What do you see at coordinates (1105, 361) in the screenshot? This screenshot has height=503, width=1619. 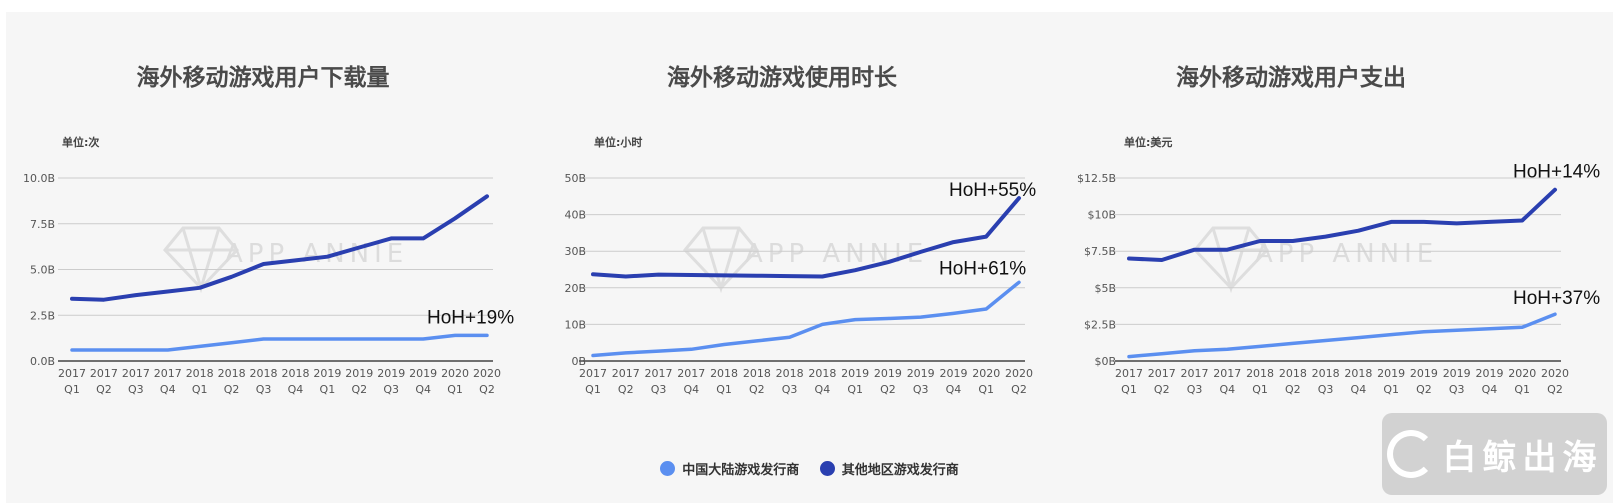 I see `y-tick-label: $0B` at bounding box center [1105, 361].